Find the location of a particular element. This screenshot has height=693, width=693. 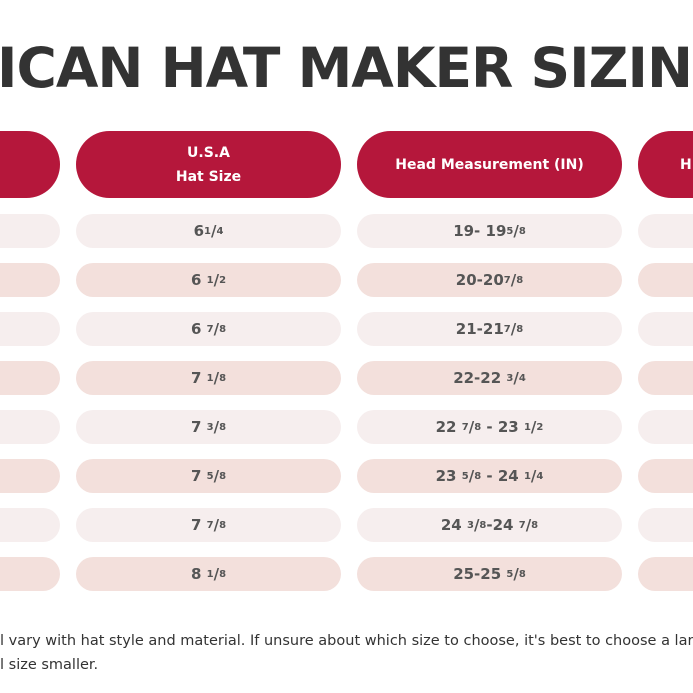

table-cell: 6 1/2 is located at coordinates (208, 280).